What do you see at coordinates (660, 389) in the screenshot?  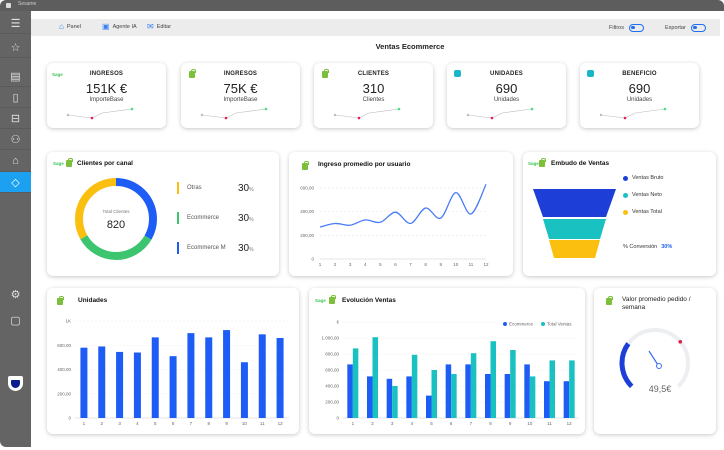 I see `gauge-value: 49,5€` at bounding box center [660, 389].